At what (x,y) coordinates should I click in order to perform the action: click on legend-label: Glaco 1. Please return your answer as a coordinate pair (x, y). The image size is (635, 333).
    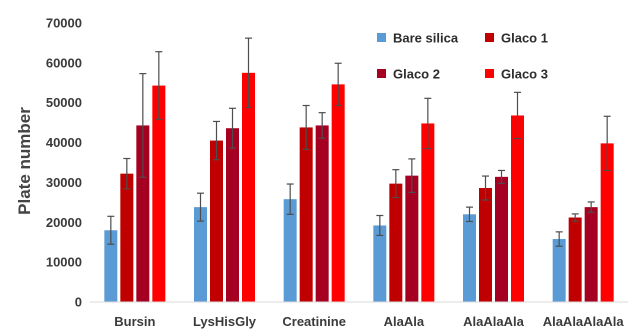
    Looking at the image, I should click on (524, 38).